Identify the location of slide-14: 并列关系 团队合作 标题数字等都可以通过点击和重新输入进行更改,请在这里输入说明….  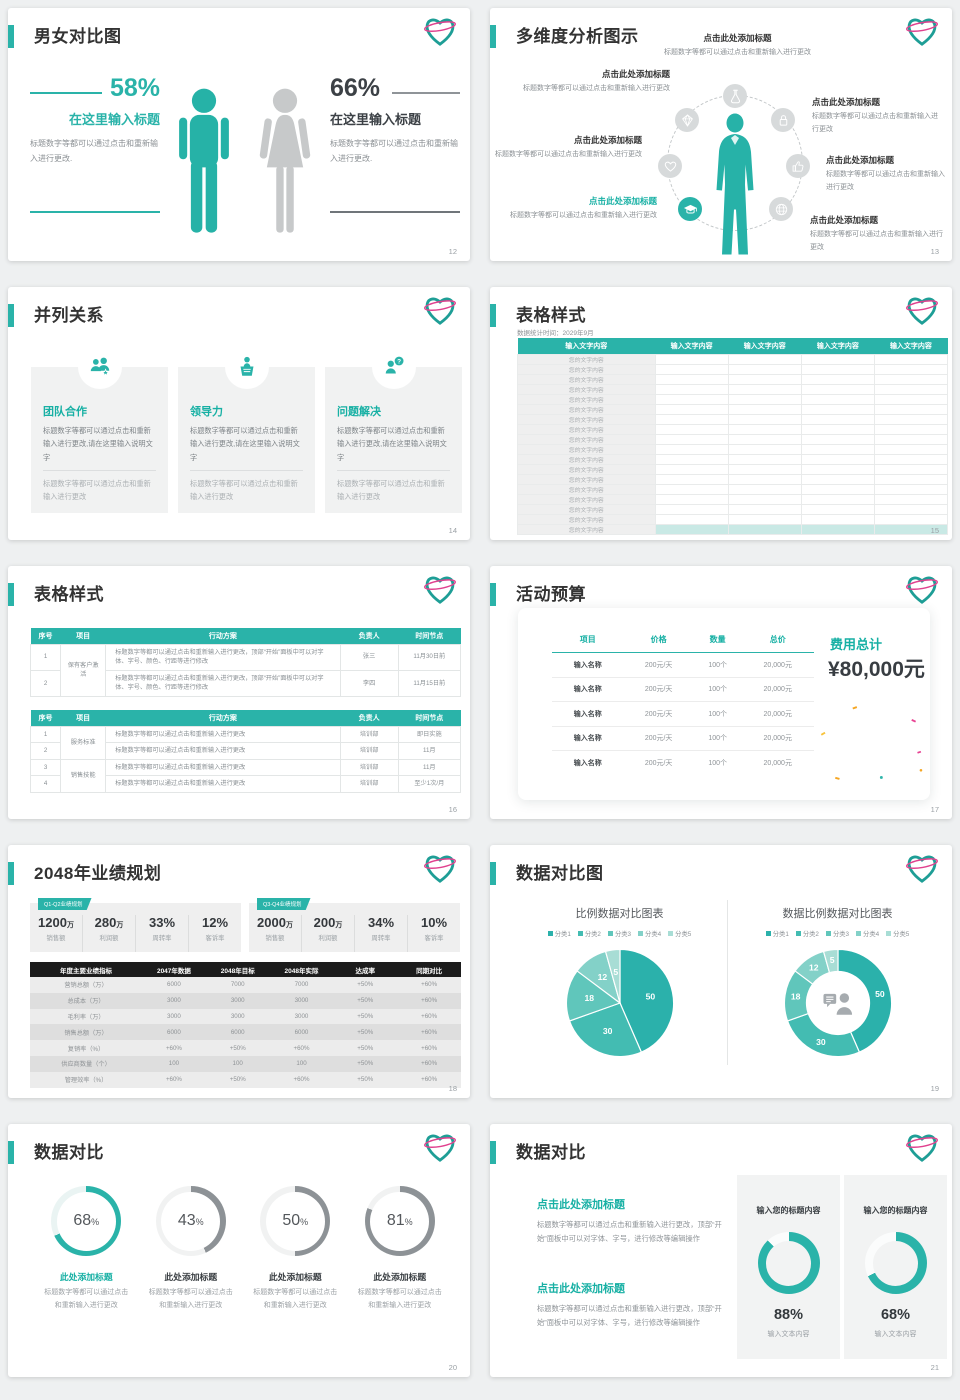
(239, 413).